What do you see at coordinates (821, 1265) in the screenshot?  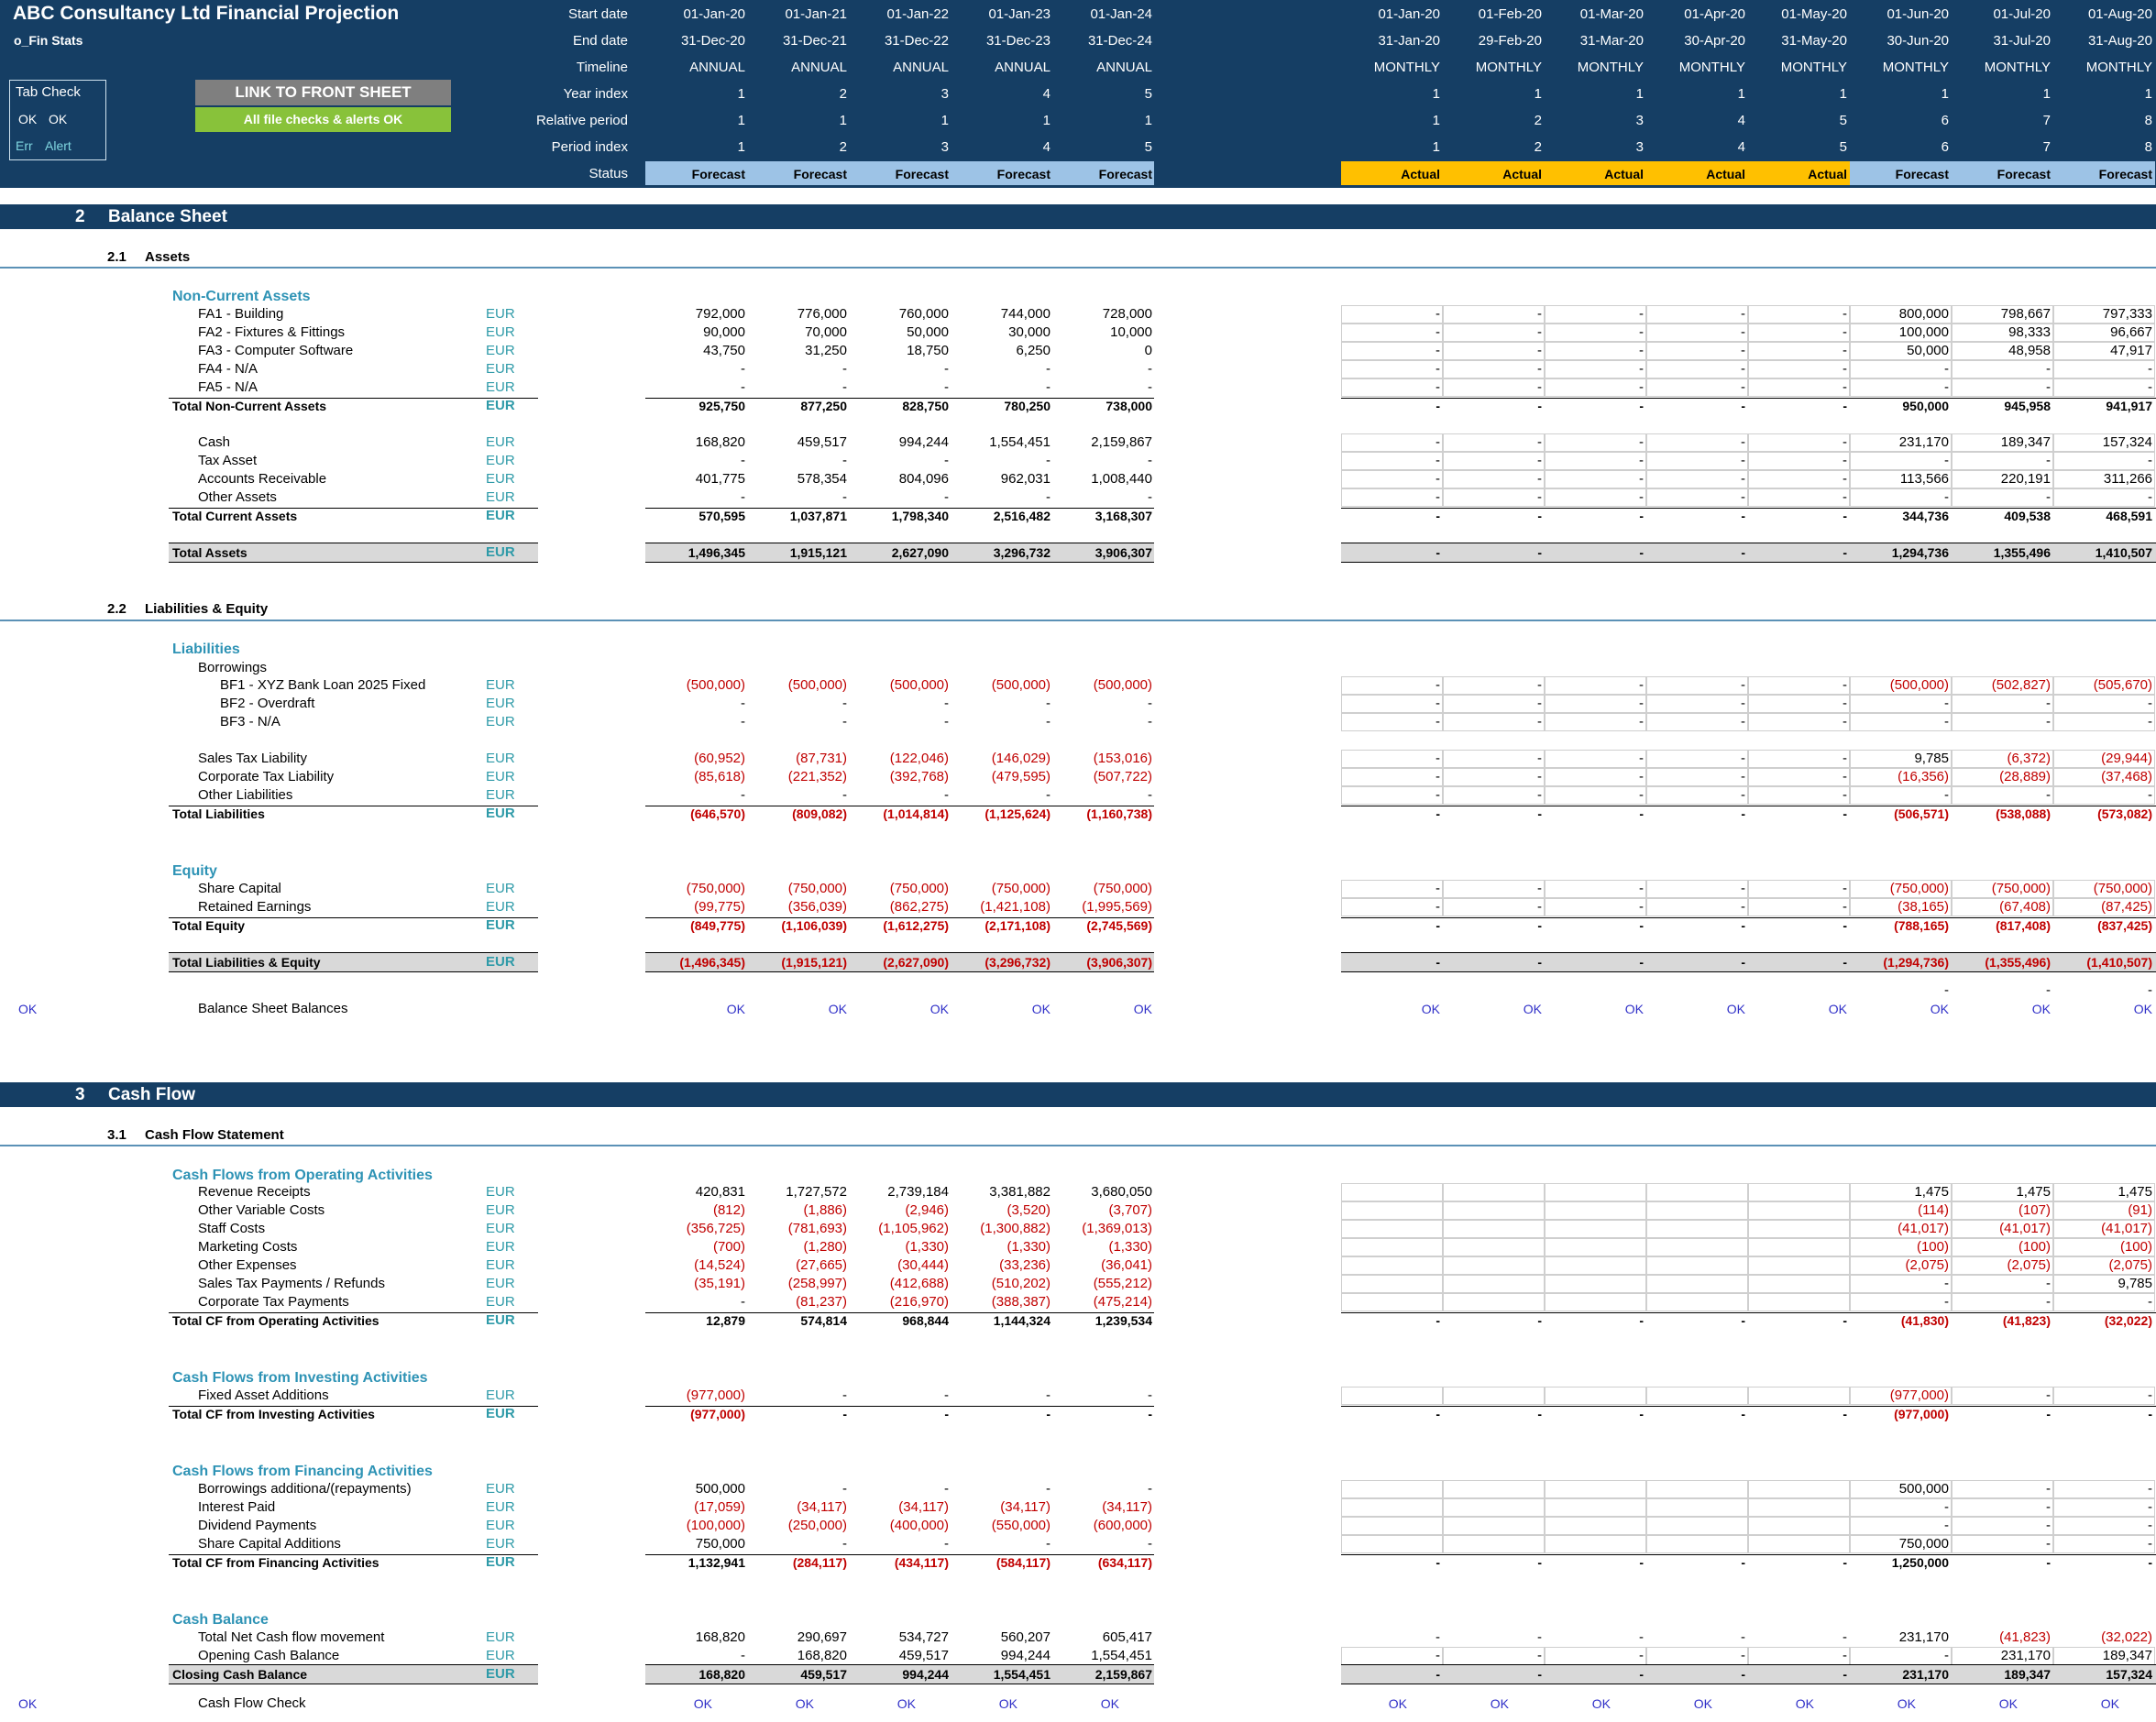 I see `annual-value-cell: (27,665)` at bounding box center [821, 1265].